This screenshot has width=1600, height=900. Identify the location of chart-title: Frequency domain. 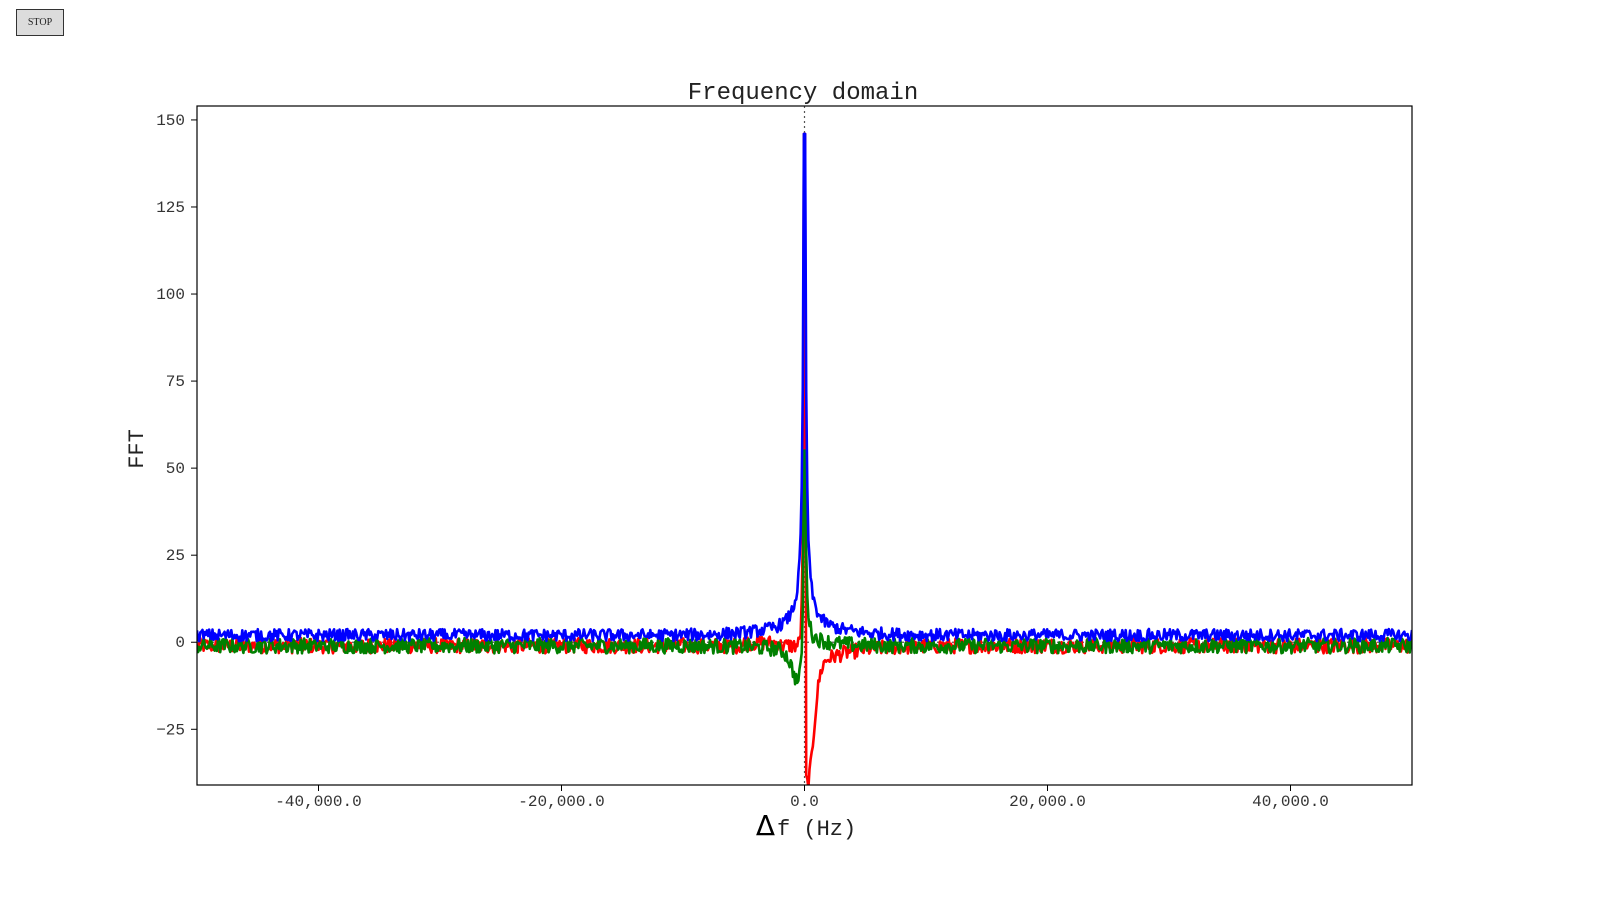
(803, 93).